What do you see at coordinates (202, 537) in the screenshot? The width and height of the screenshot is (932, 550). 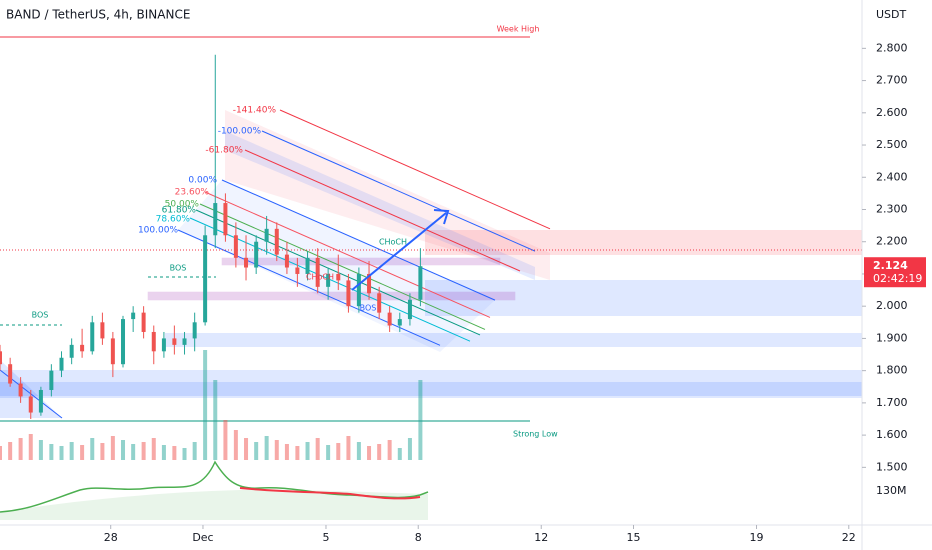 I see `x-tick-label: Dec` at bounding box center [202, 537].